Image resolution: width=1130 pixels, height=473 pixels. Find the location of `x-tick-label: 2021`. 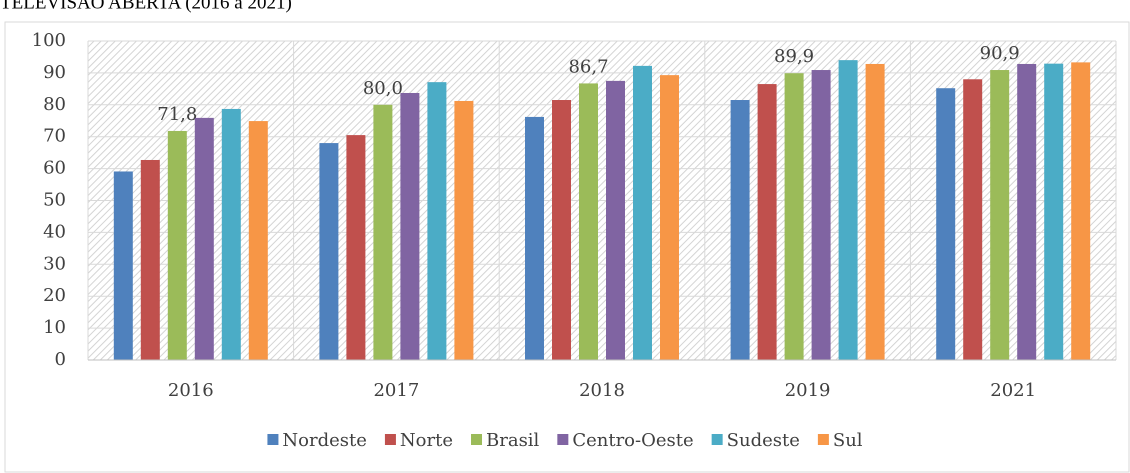

x-tick-label: 2021 is located at coordinates (1013, 390).